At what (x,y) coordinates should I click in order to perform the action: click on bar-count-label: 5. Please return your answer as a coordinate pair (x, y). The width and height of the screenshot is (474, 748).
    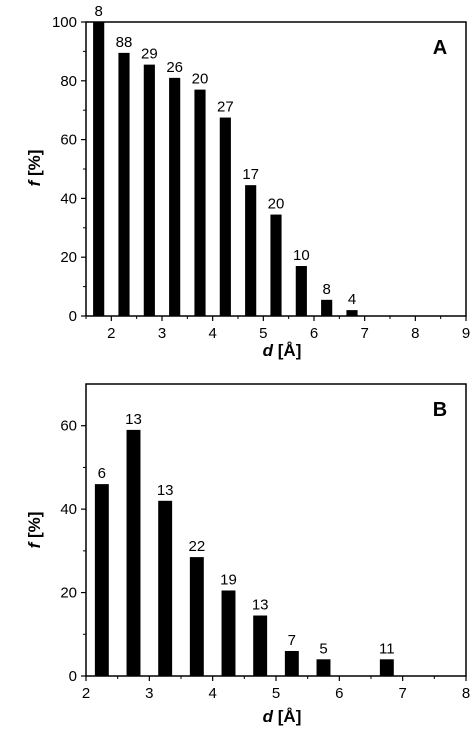
    Looking at the image, I should click on (323, 648).